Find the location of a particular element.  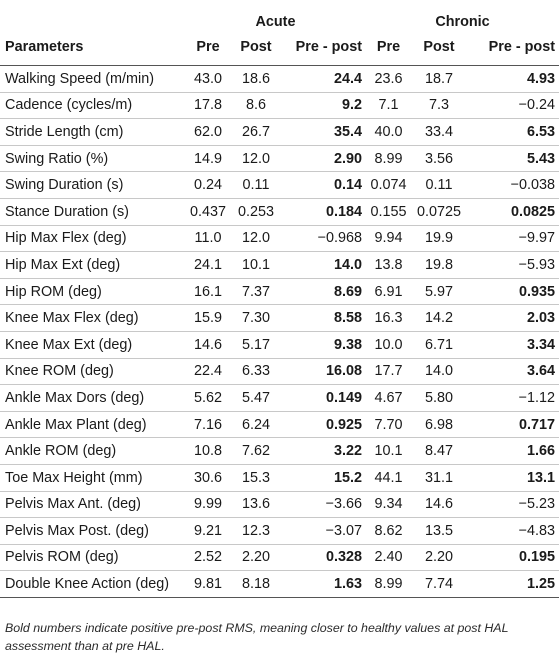

cell-acute-pre: 30.6 is located at coordinates (208, 478).